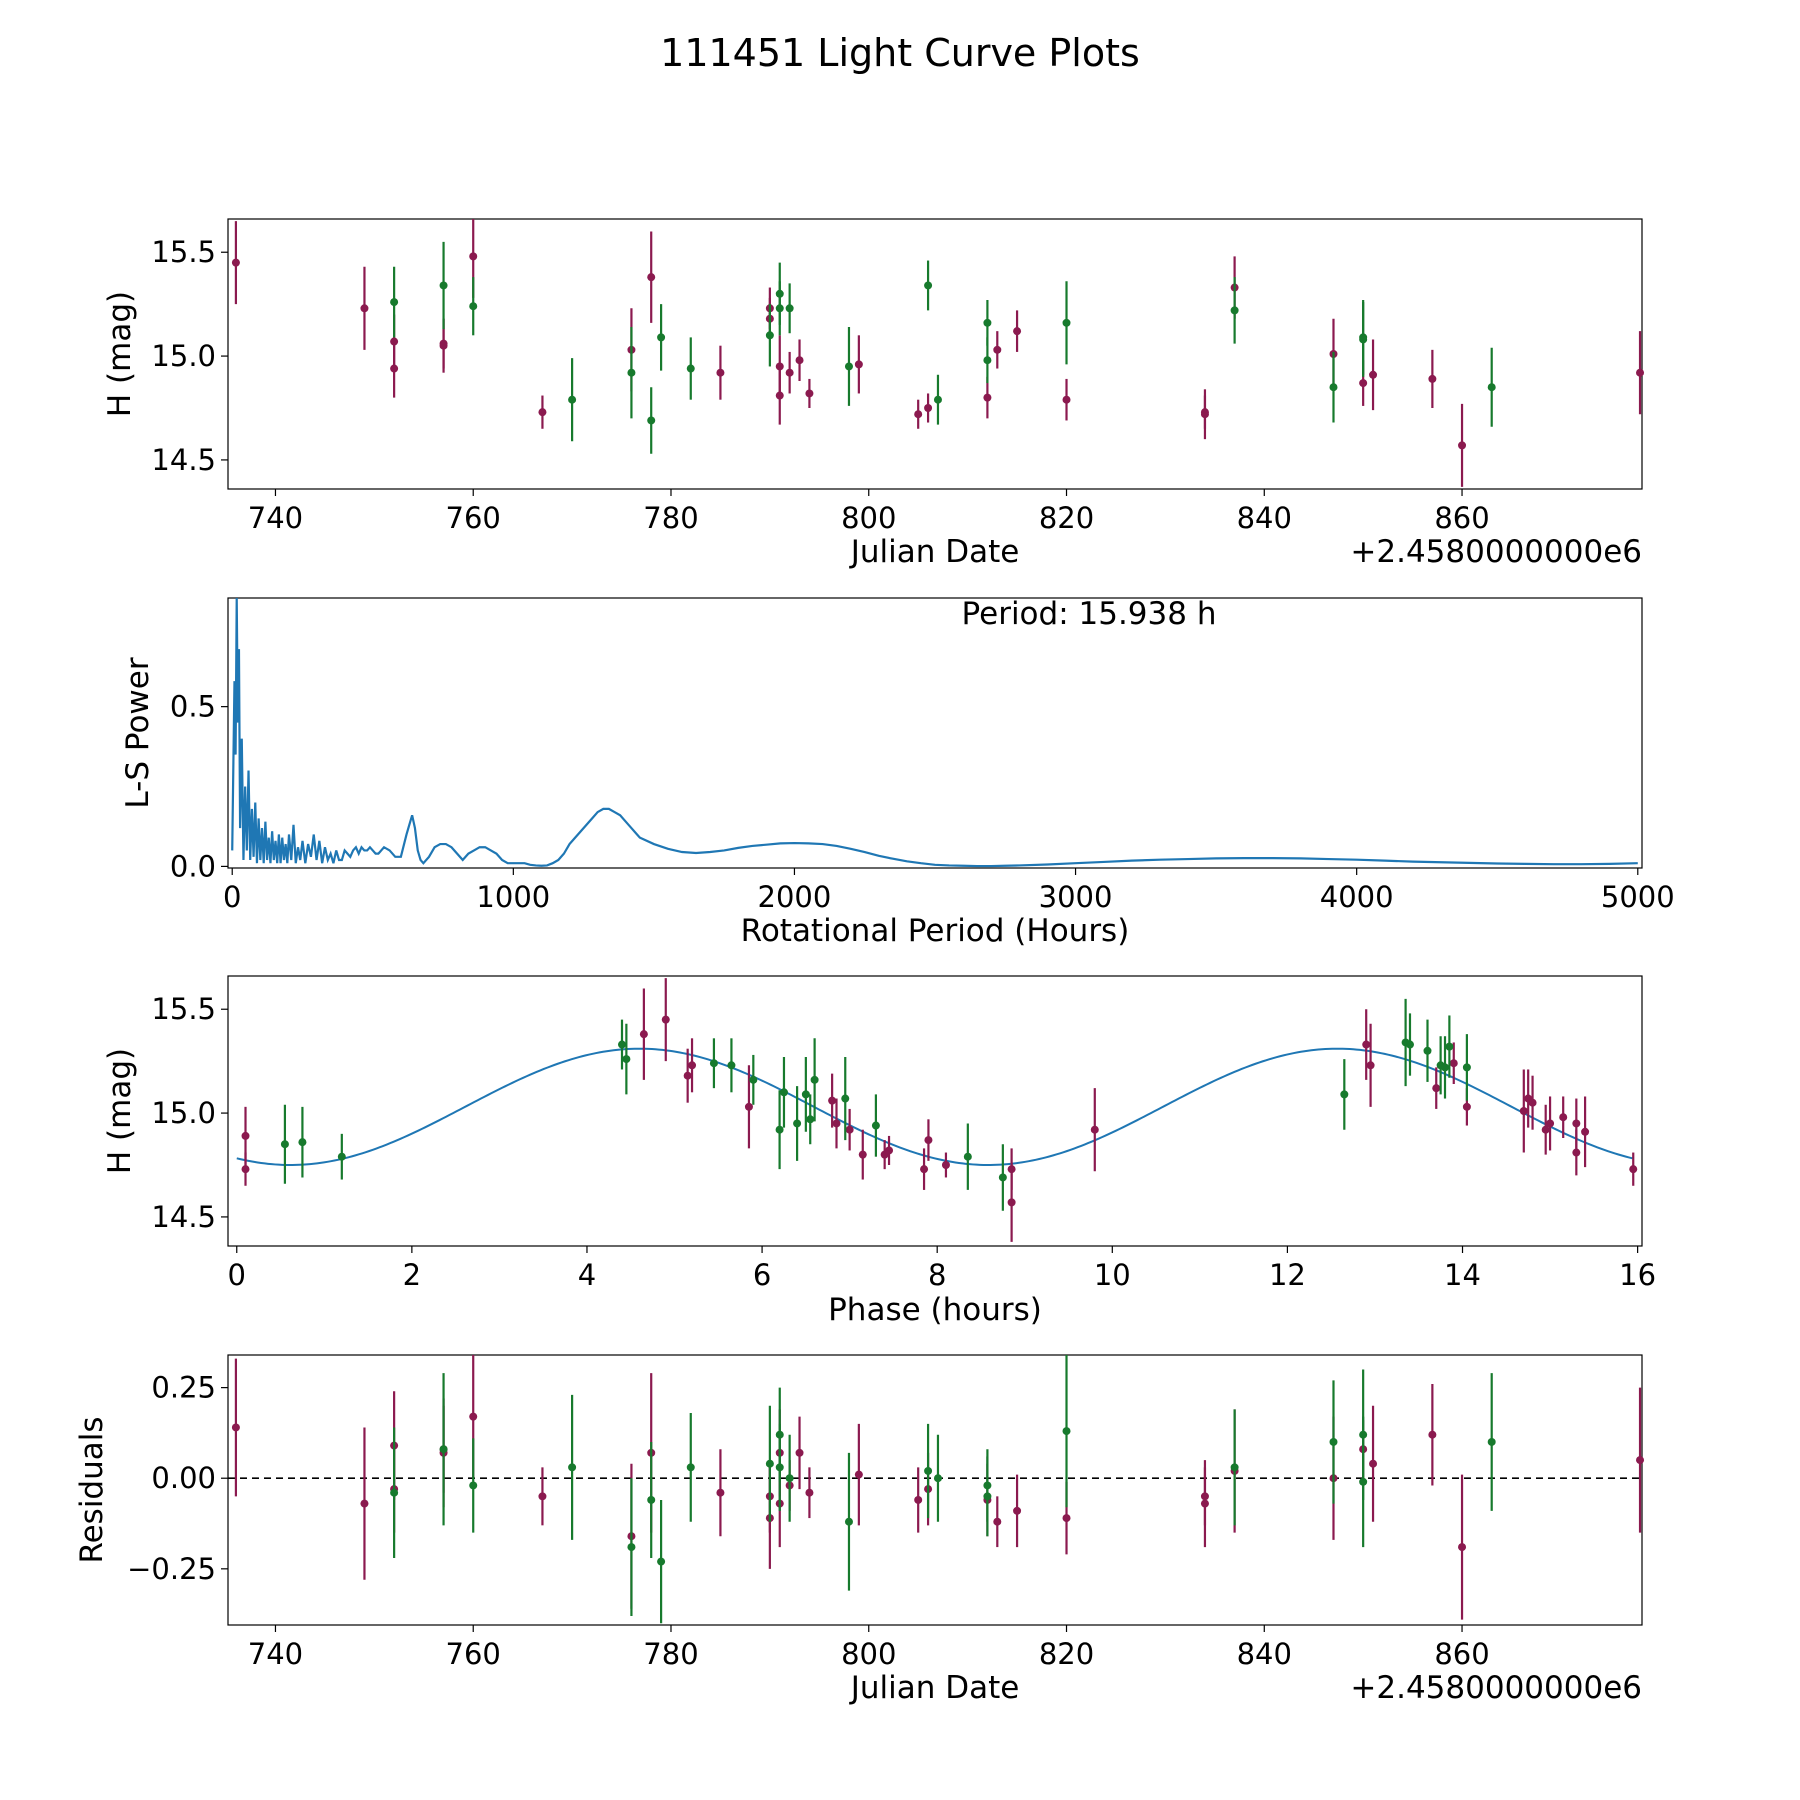 Image resolution: width=1800 pixels, height=1800 pixels. I want to click on phase-points, so click(937, 1110).